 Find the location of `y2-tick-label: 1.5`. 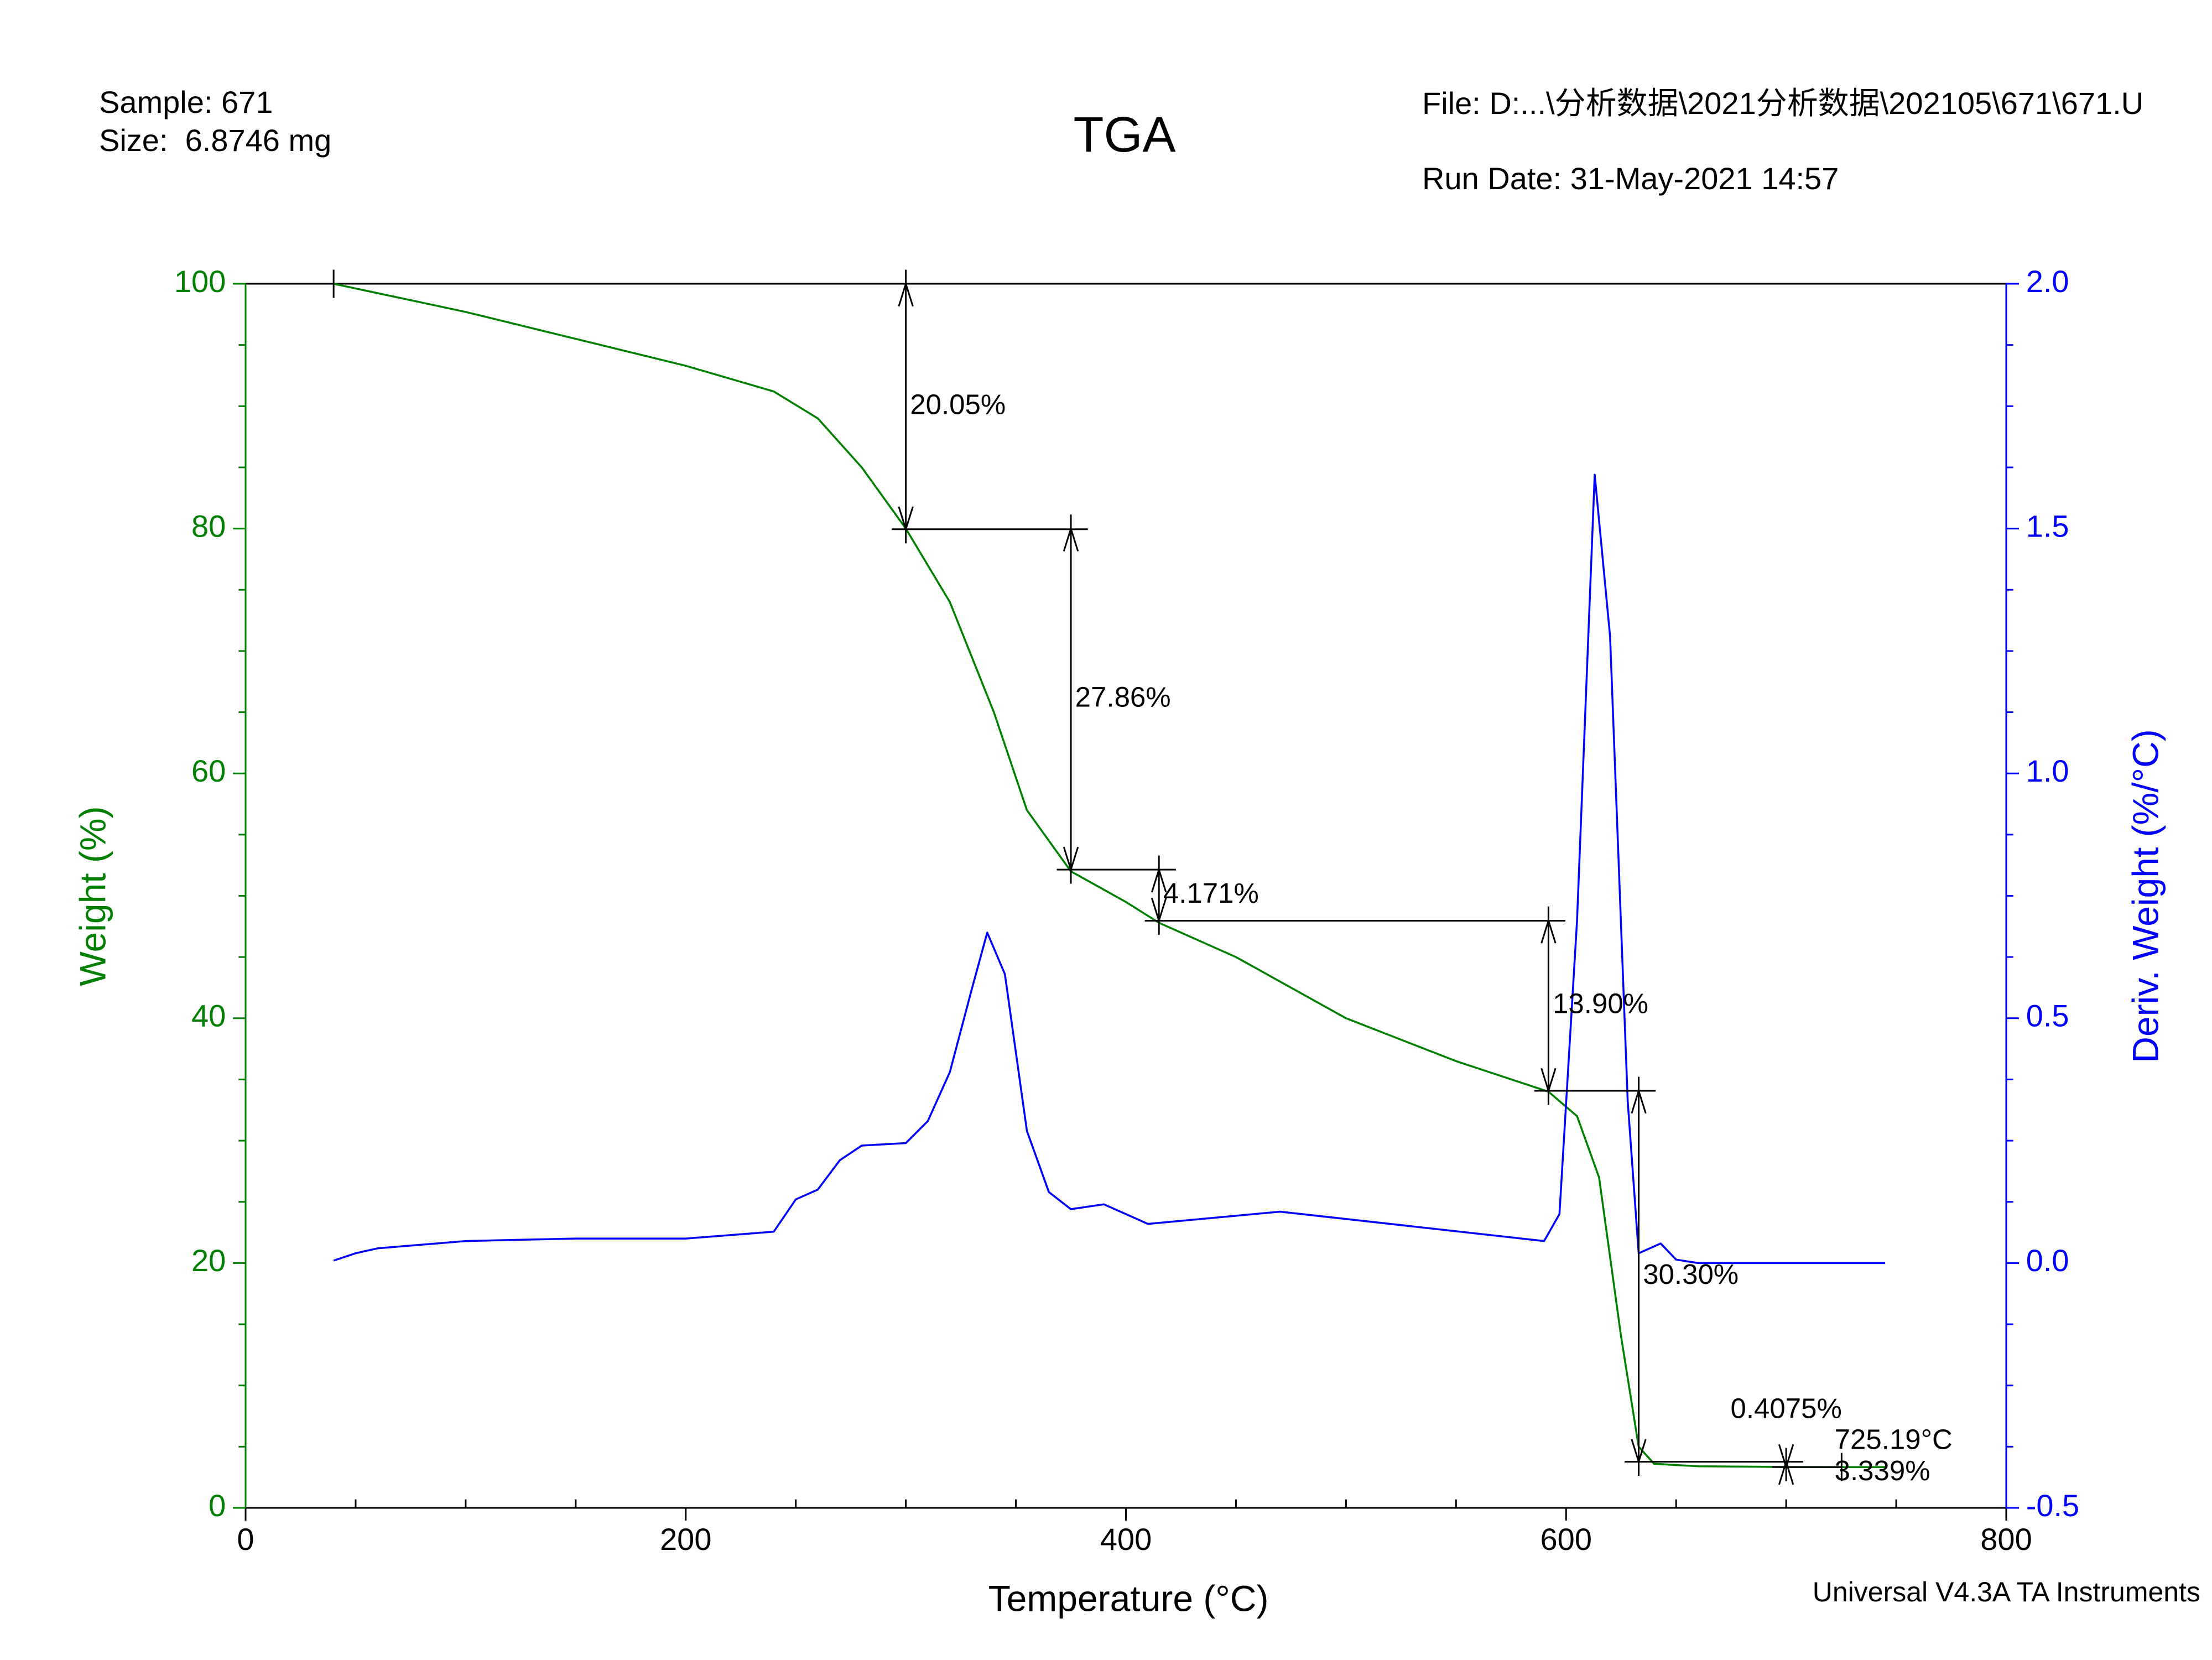

y2-tick-label: 1.5 is located at coordinates (2047, 525).